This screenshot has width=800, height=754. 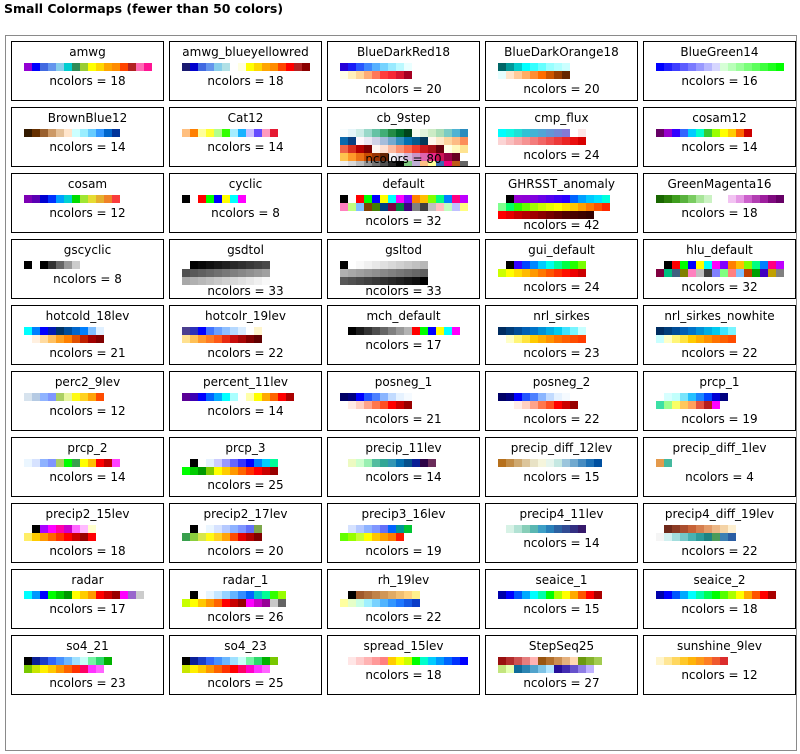 What do you see at coordinates (245, 250) in the screenshot?
I see `colormap-name: gsdtol` at bounding box center [245, 250].